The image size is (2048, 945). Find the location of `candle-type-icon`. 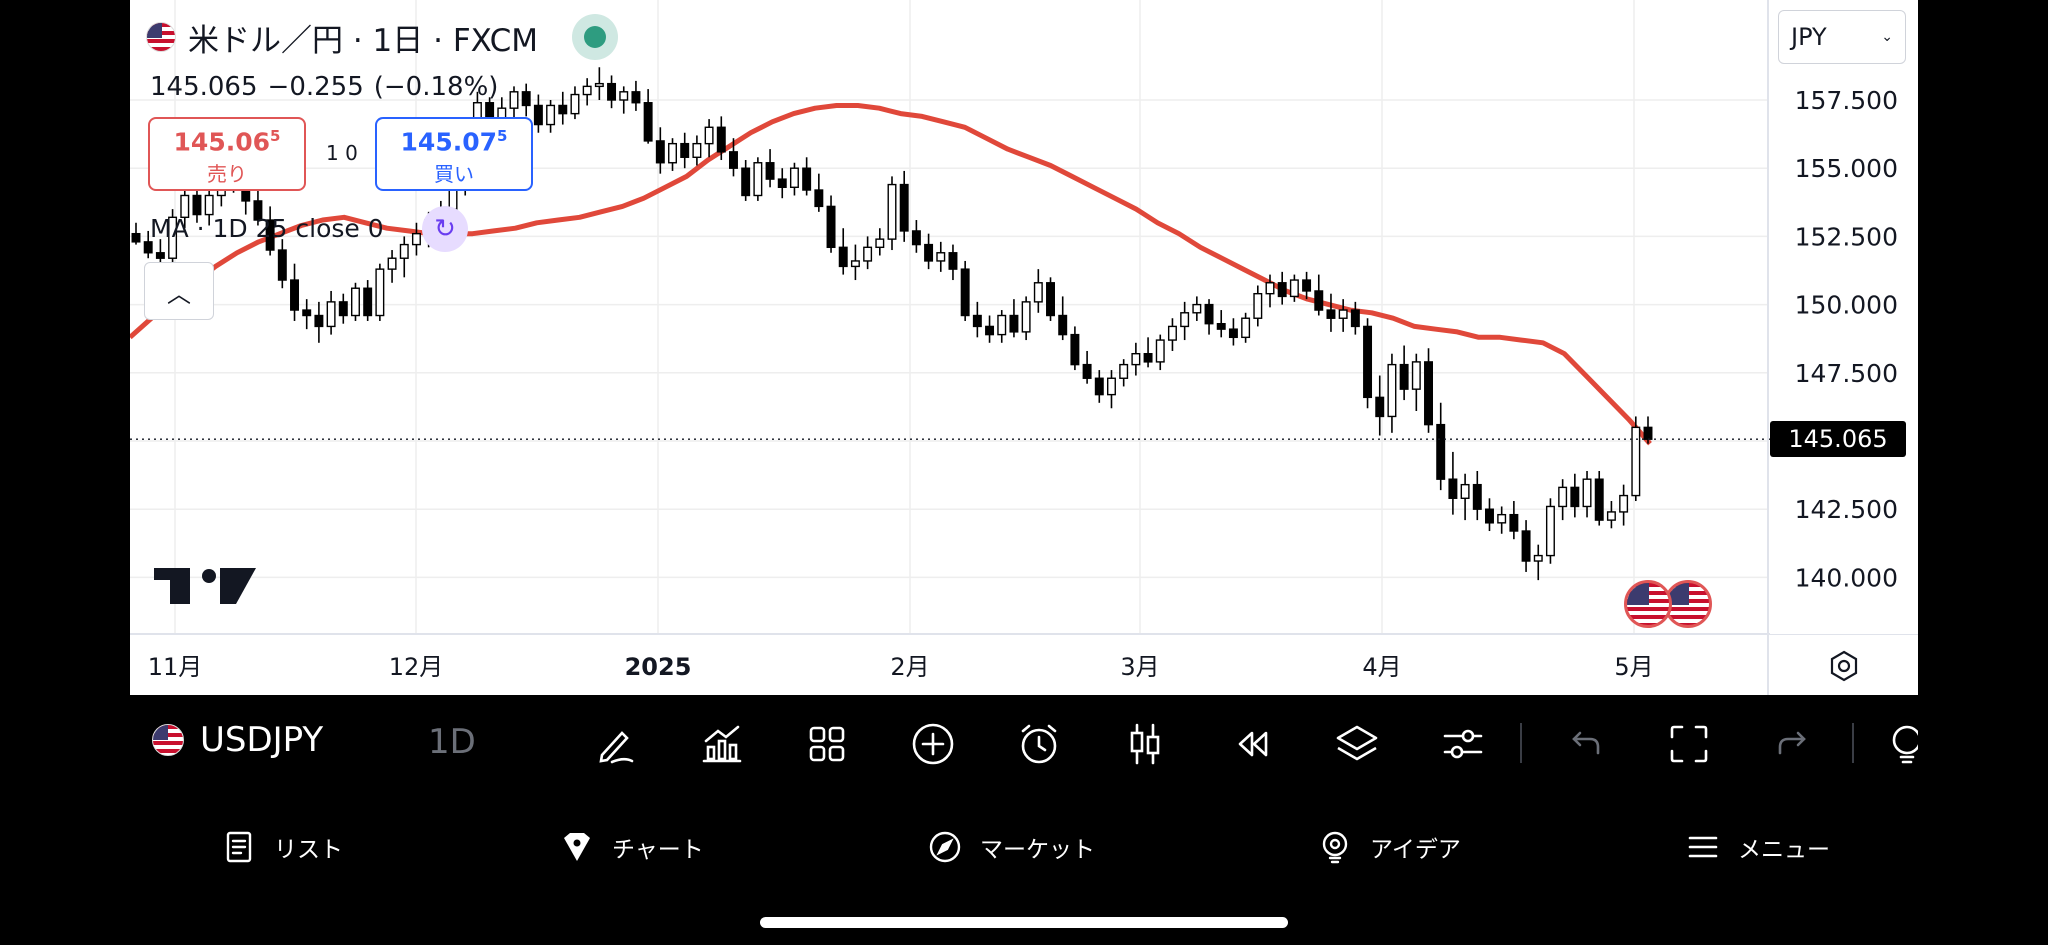

candle-type-icon is located at coordinates (1145, 744).